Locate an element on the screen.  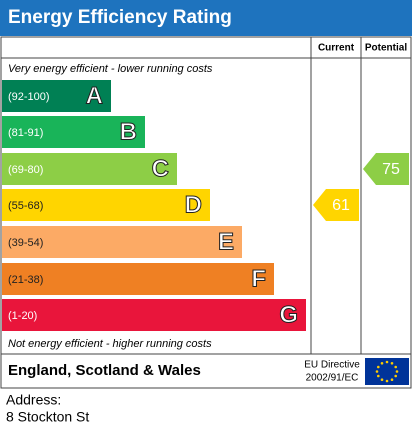
column-header: Potential is located at coordinates (386, 48).